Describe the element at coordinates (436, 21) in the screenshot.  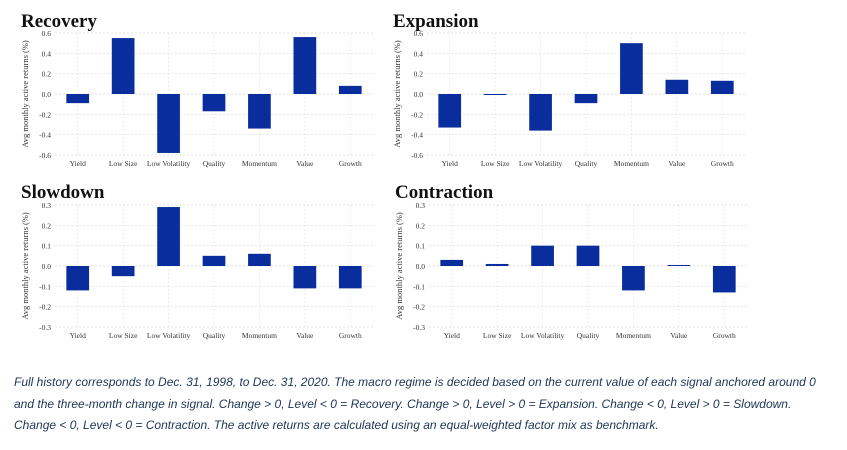
I see `expansion-title: Expansion` at that location.